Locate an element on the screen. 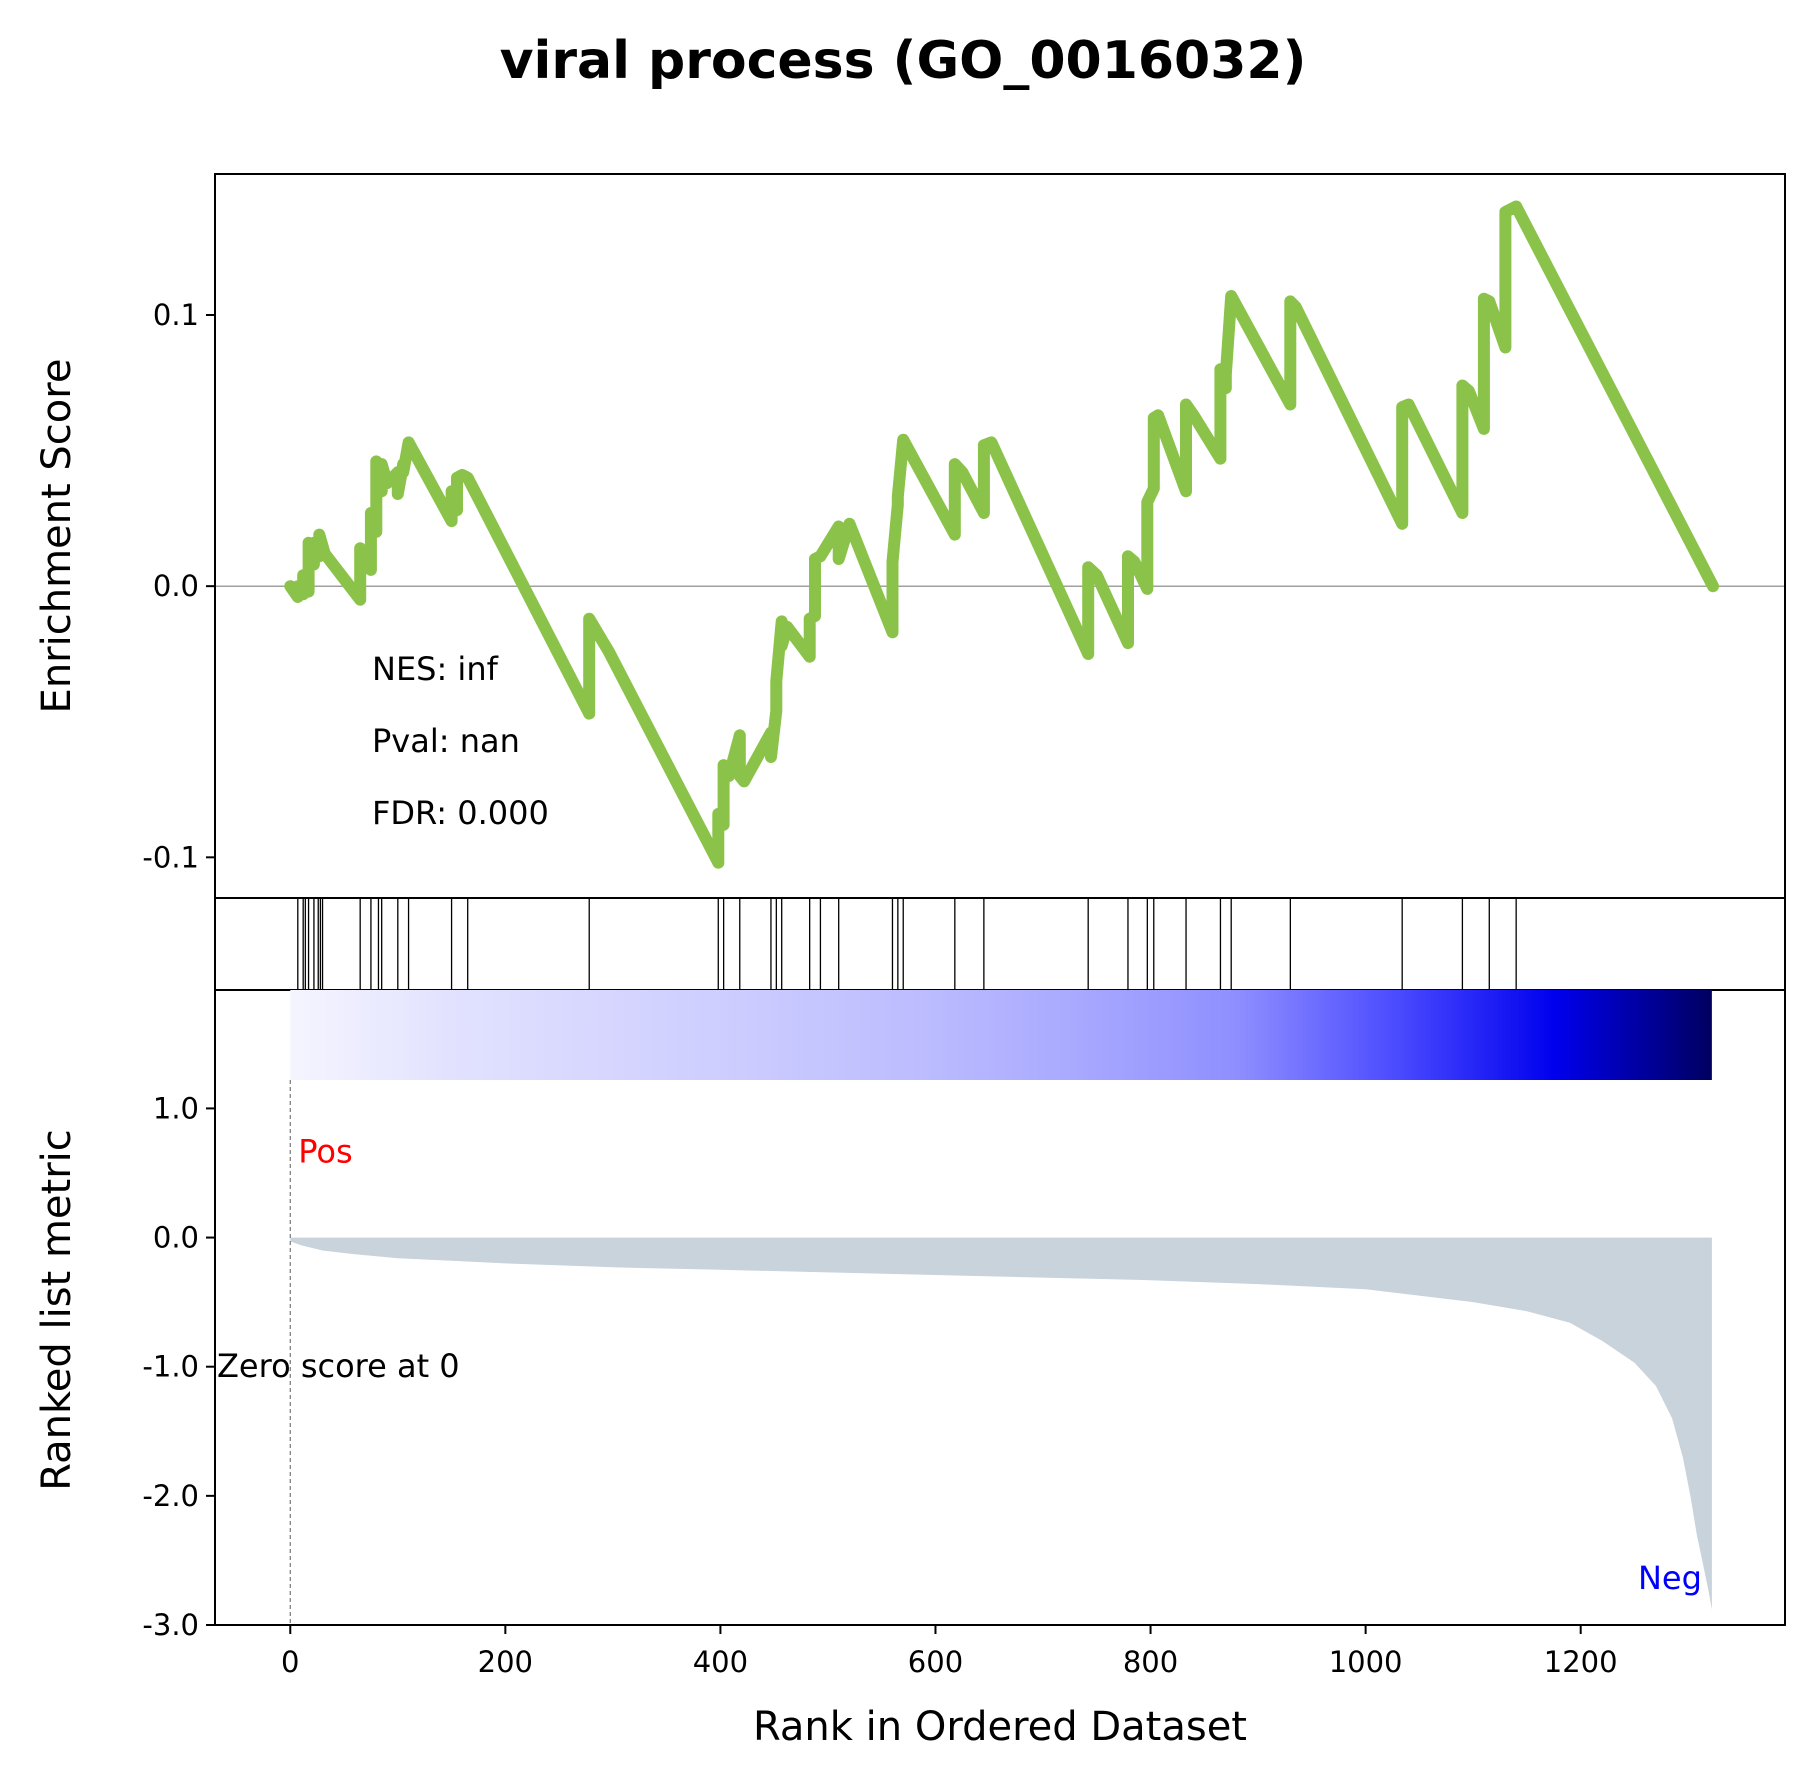 The width and height of the screenshot is (1807, 1788). hits-axes-frame is located at coordinates (1000, 944).